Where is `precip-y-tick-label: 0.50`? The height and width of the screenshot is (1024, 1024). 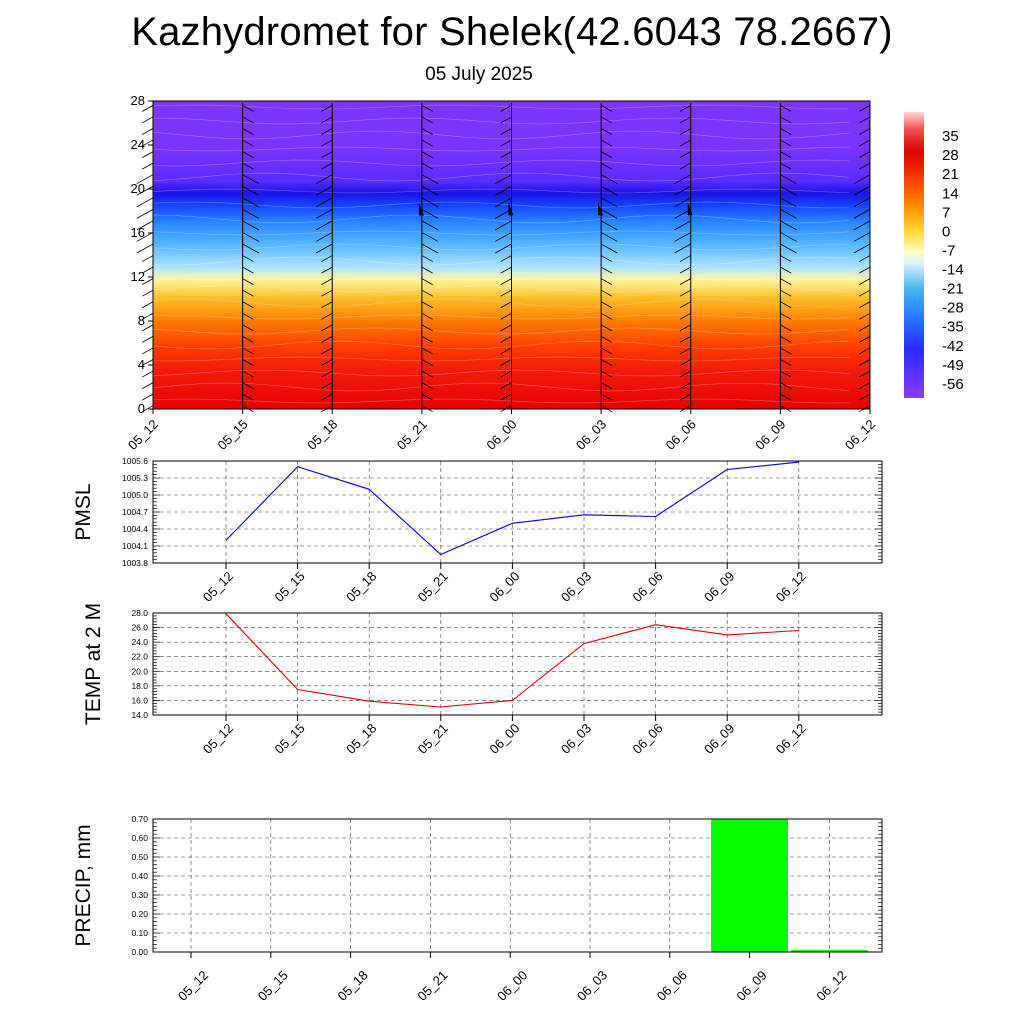 precip-y-tick-label: 0.50 is located at coordinates (139, 857).